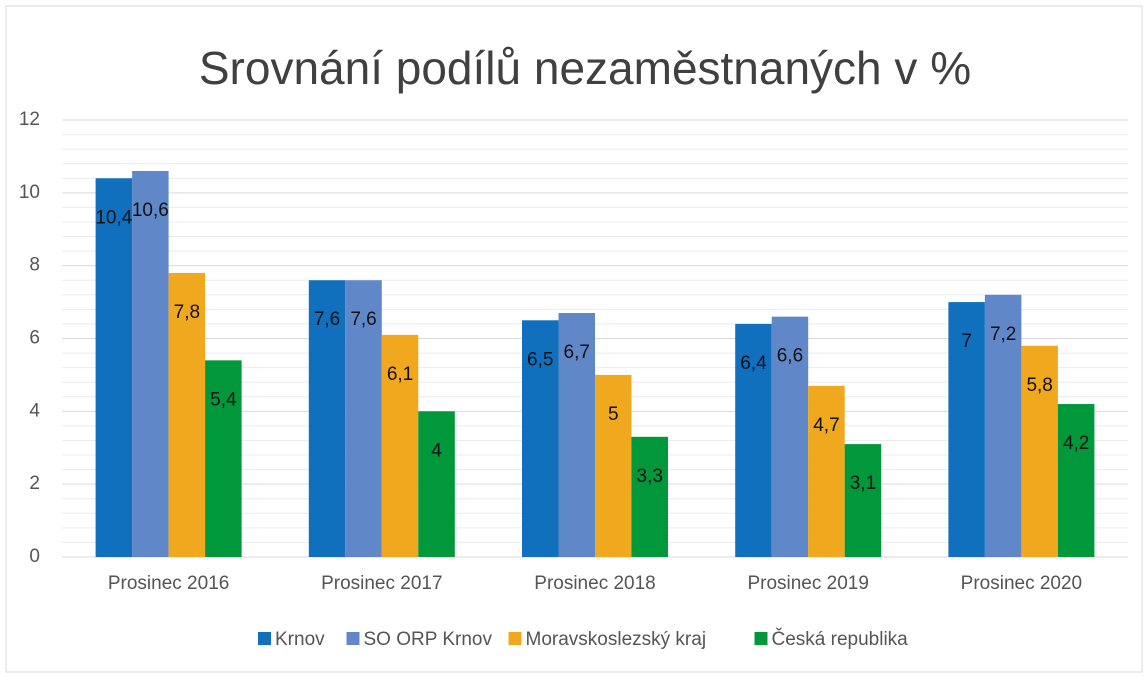 This screenshot has width=1148, height=678. What do you see at coordinates (29, 192) in the screenshot?
I see `y-tick-label: 10` at bounding box center [29, 192].